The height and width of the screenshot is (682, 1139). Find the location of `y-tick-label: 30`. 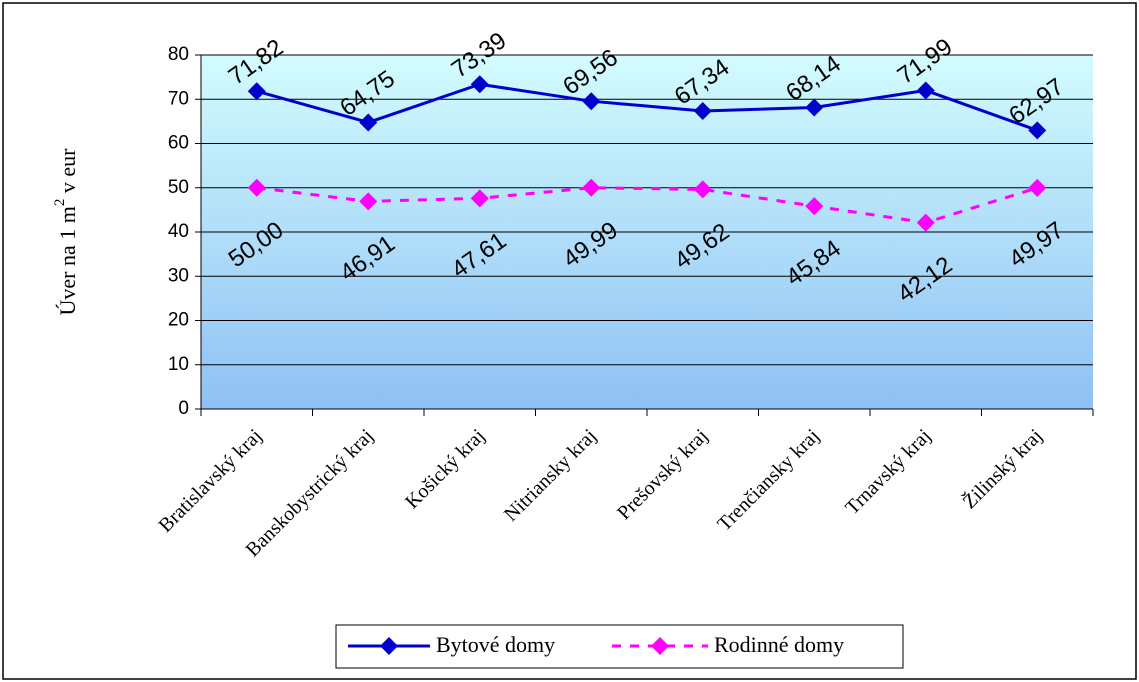

y-tick-label: 30 is located at coordinates (178, 275).